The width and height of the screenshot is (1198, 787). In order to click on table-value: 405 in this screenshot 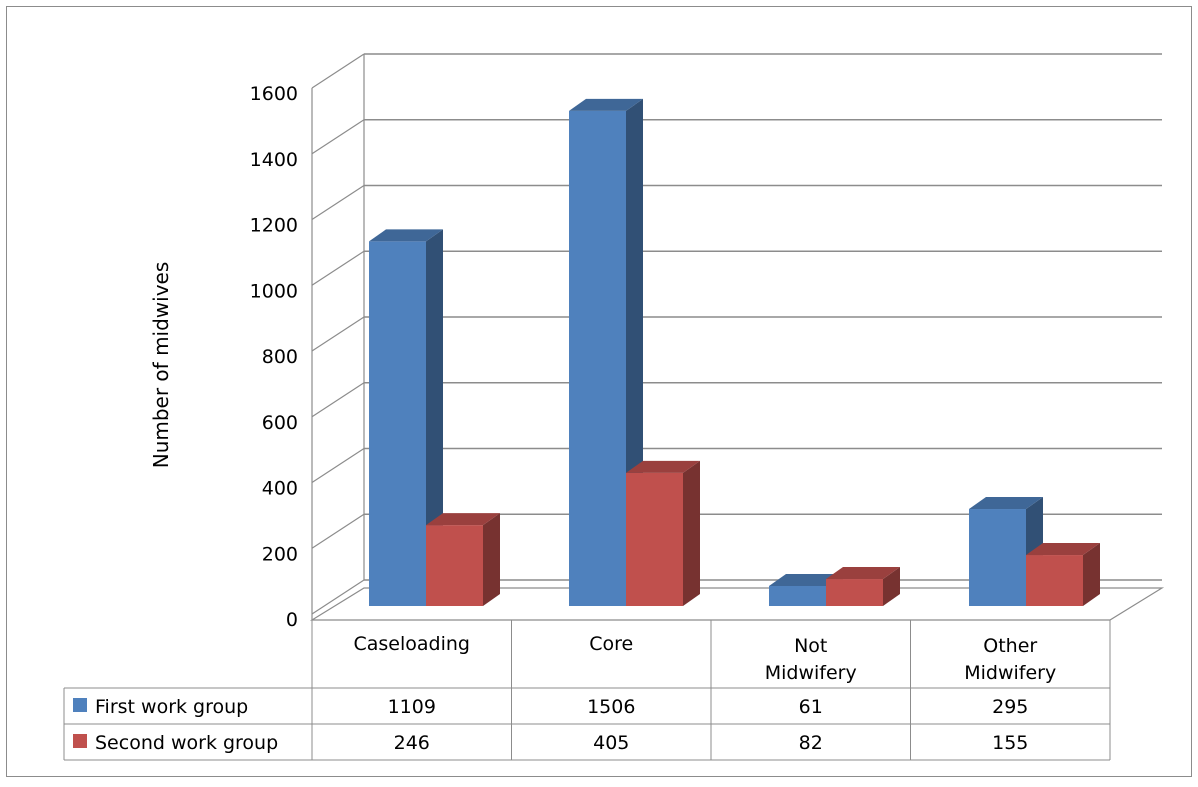, I will do `click(611, 743)`.